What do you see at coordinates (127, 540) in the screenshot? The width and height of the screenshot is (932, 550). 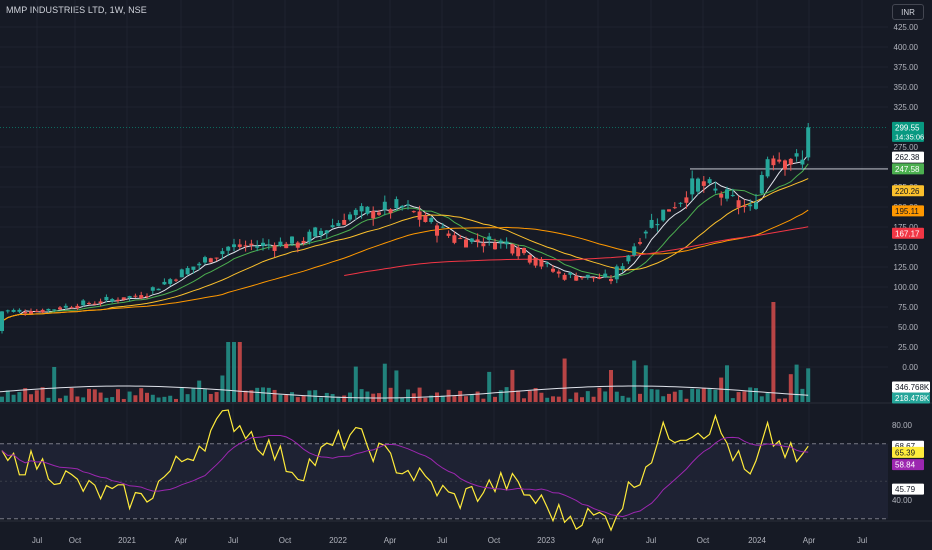 I see `time-tick-label: 2021` at bounding box center [127, 540].